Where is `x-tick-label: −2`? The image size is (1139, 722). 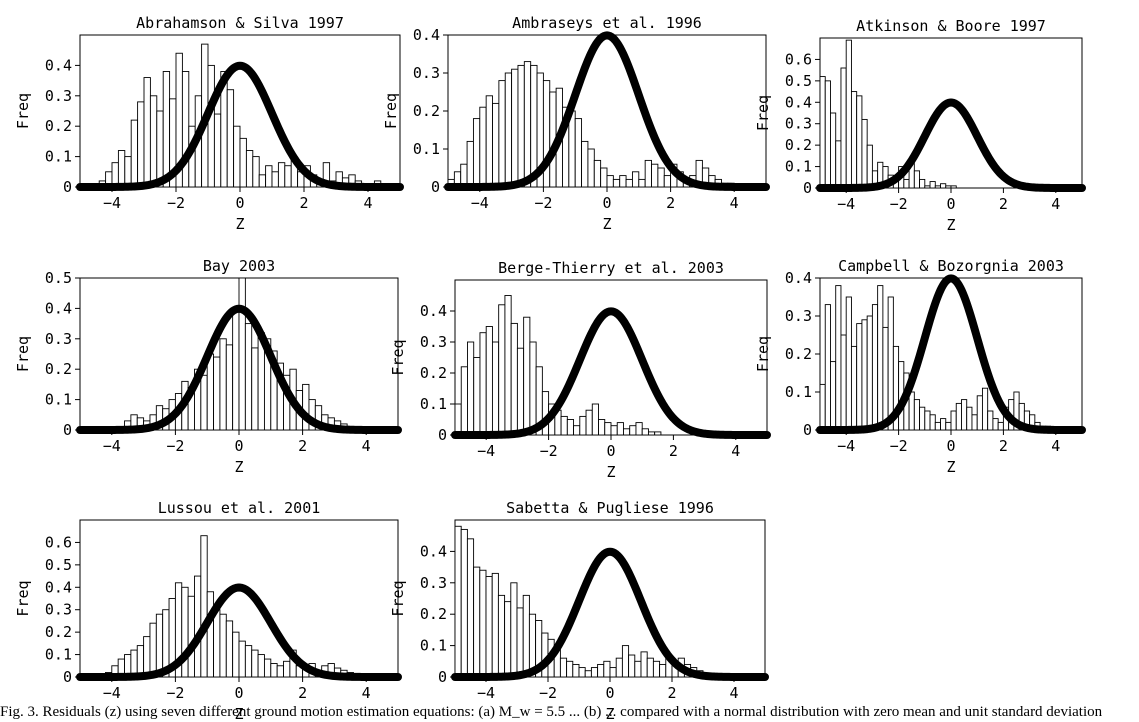
x-tick-label: −2 is located at coordinates (899, 204).